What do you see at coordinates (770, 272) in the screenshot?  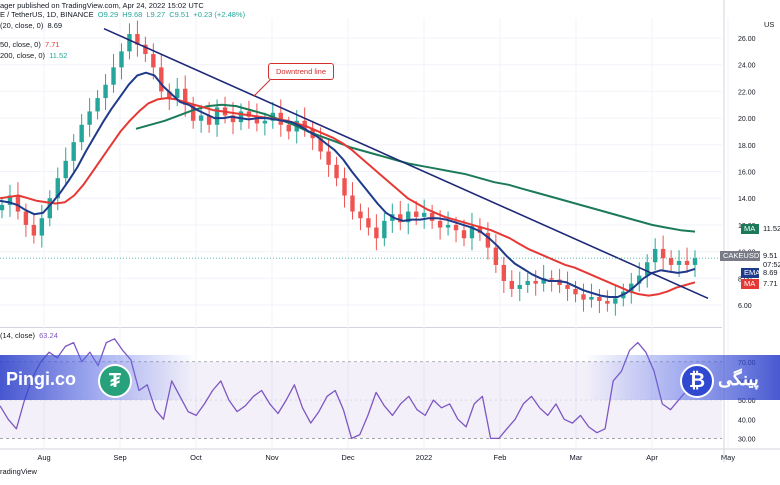 I see `ema-tag-value: 8.69` at bounding box center [770, 272].